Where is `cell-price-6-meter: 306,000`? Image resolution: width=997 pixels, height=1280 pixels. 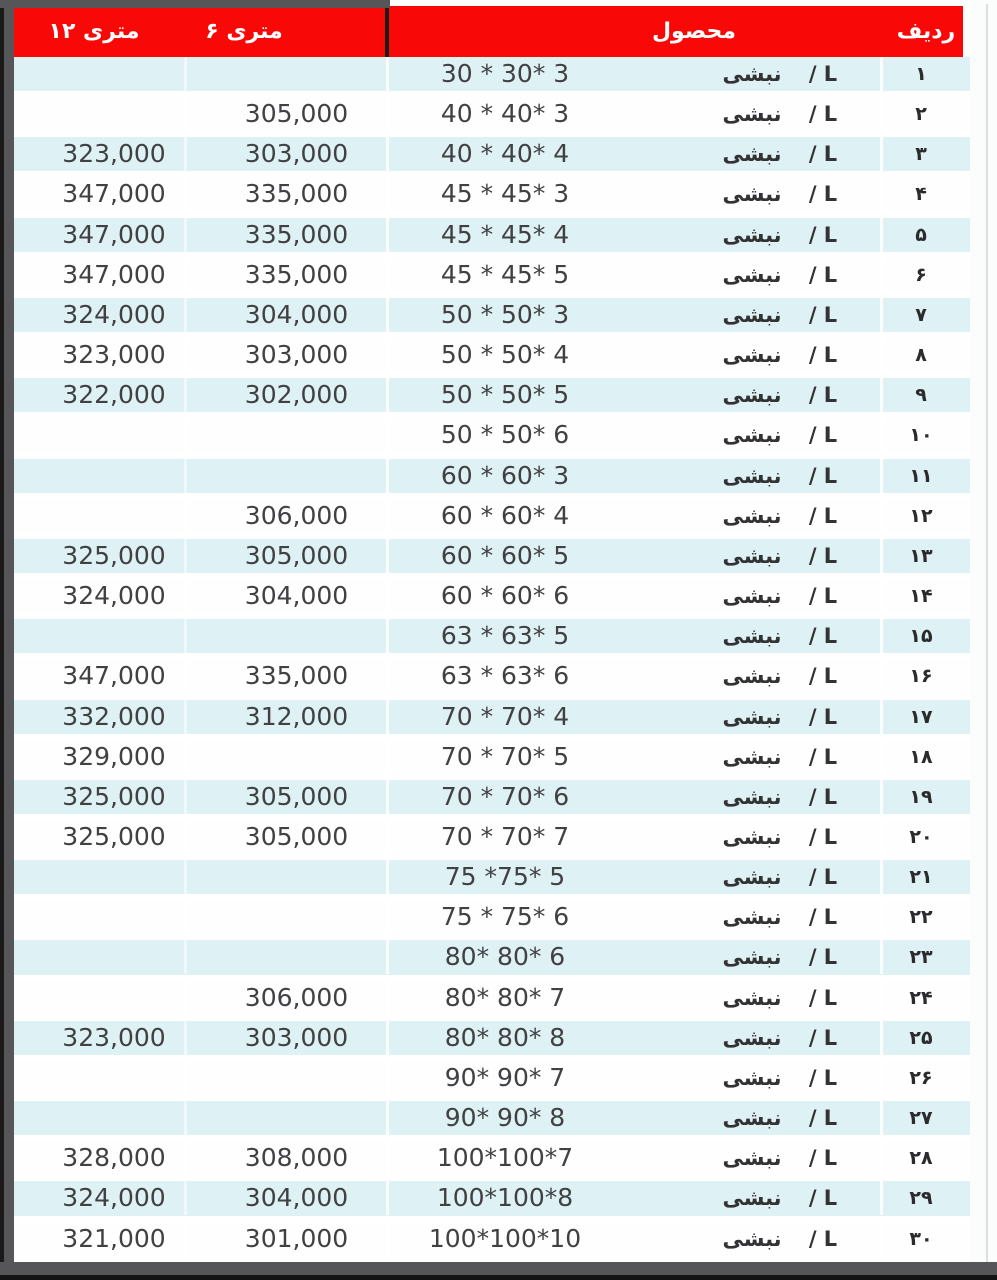 cell-price-6-meter: 306,000 is located at coordinates (296, 997).